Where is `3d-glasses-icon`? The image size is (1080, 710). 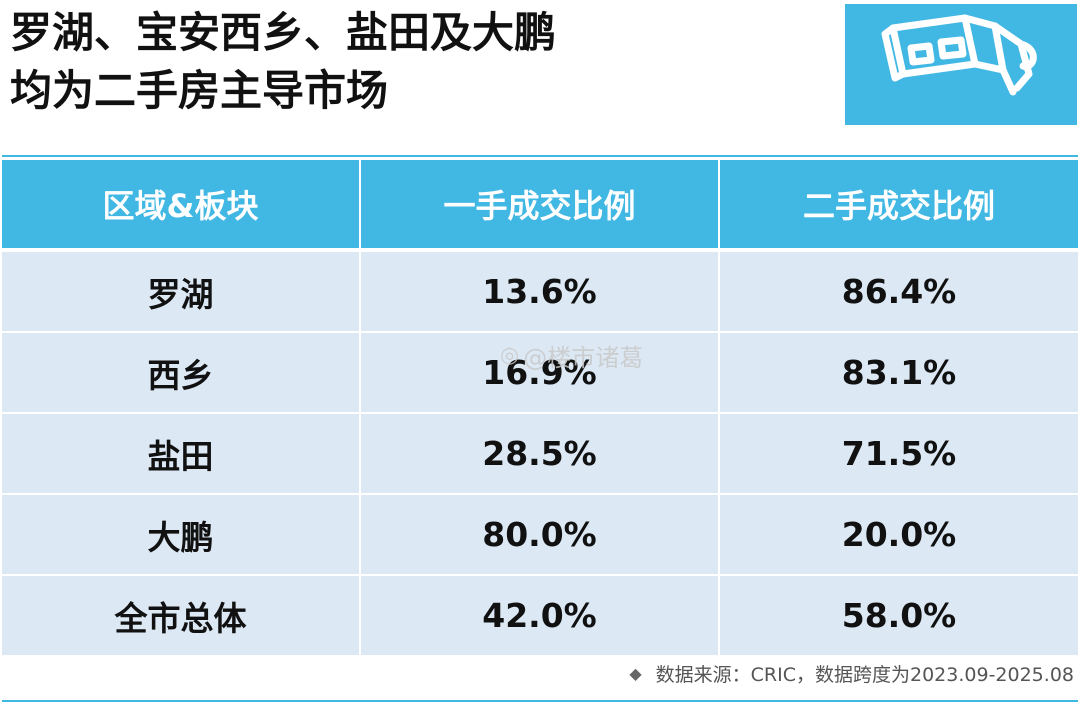 3d-glasses-icon is located at coordinates (959, 55).